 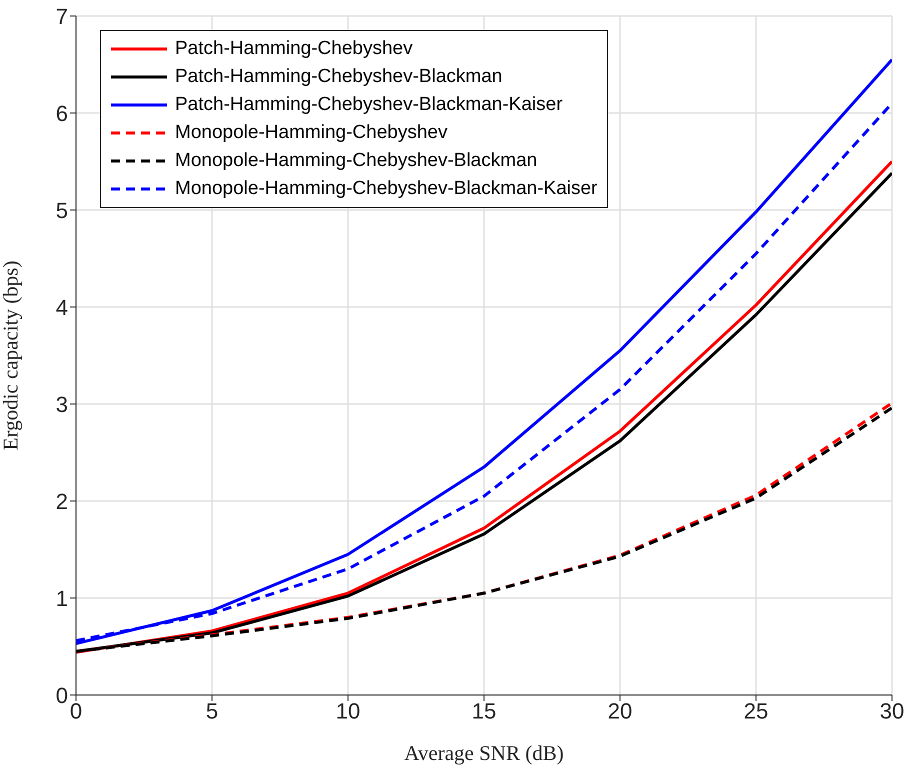 What do you see at coordinates (311, 133) in the screenshot?
I see `legend-label: Monopole-Hamming-Chebyshev` at bounding box center [311, 133].